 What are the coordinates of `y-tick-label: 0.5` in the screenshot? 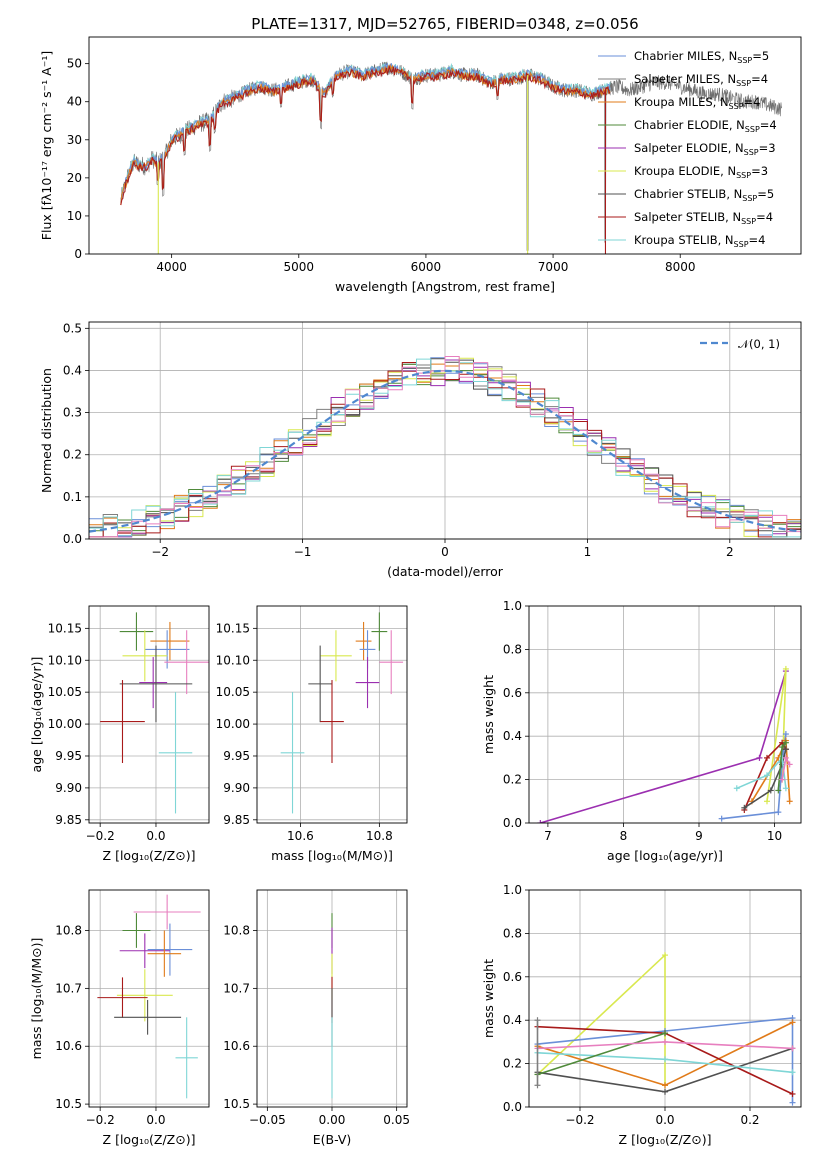 It's located at (72, 328).